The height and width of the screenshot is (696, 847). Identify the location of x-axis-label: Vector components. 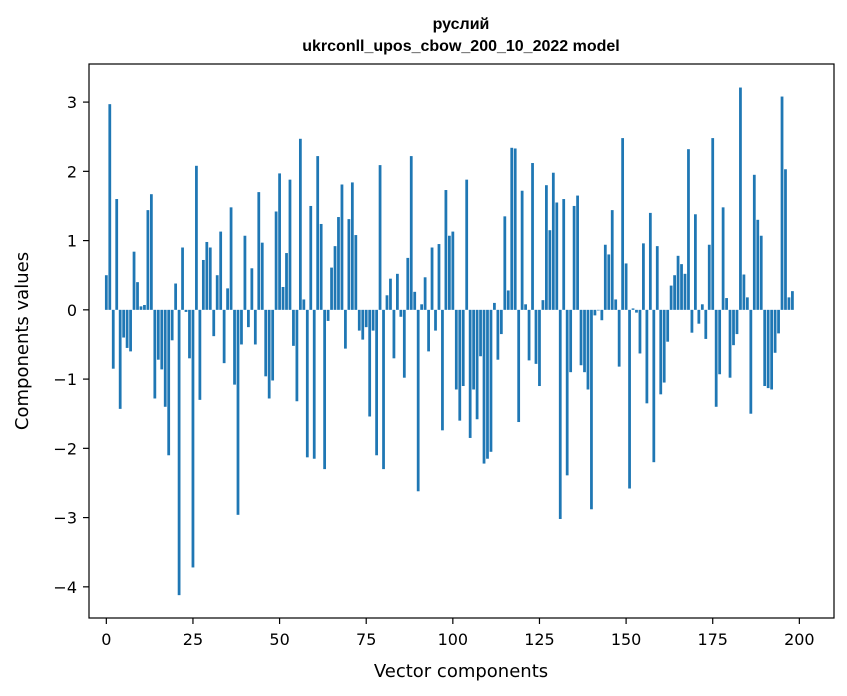
(461, 671).